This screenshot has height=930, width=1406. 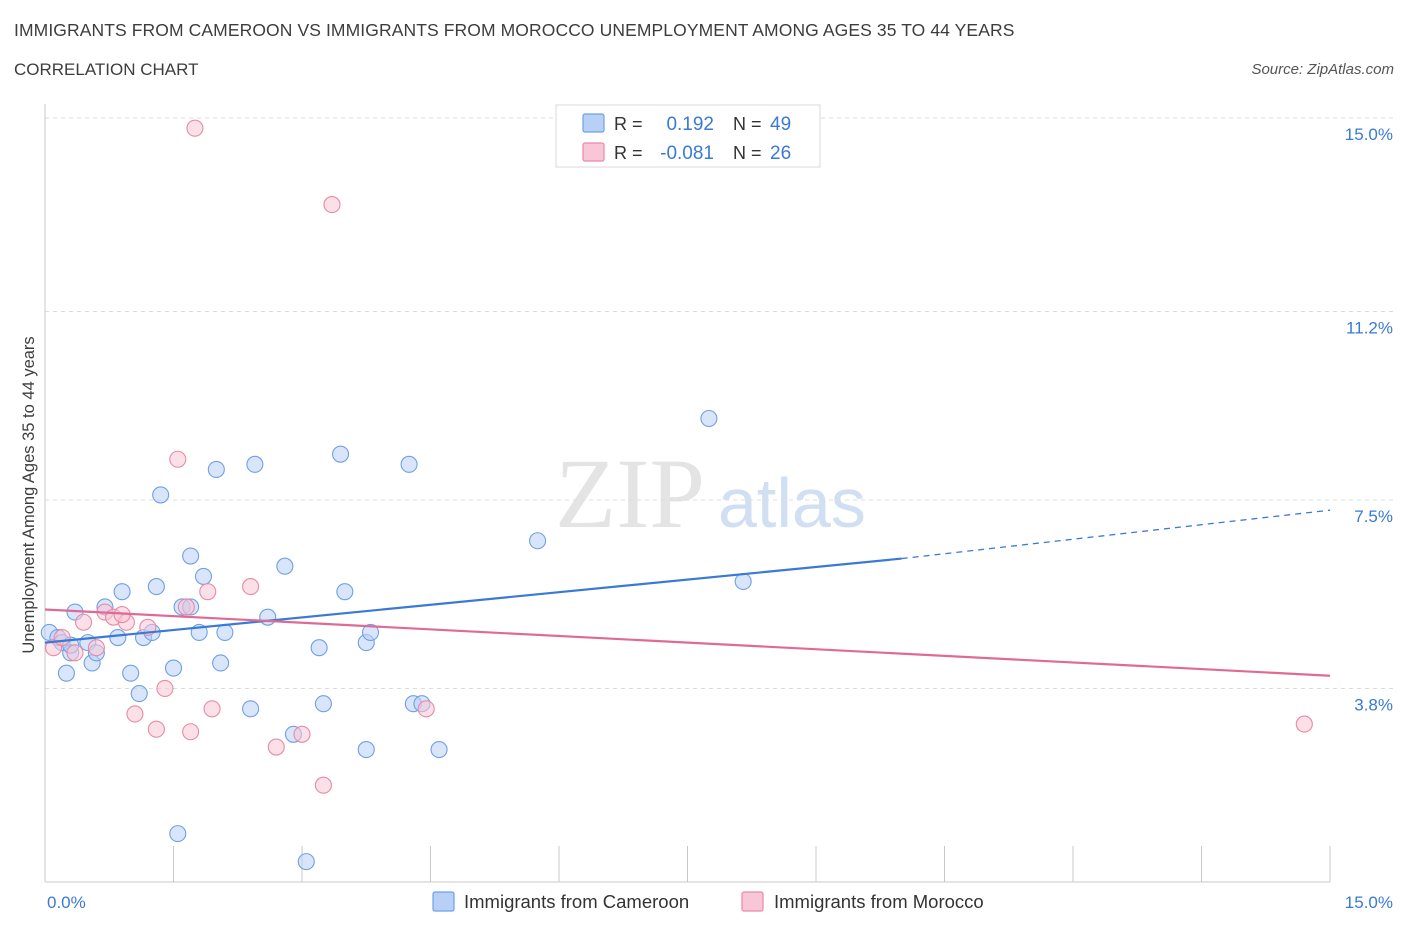 What do you see at coordinates (1369, 419) in the screenshot?
I see `y-tick-labels: 15.0% 11.2% 7.5% 3.8%` at bounding box center [1369, 419].